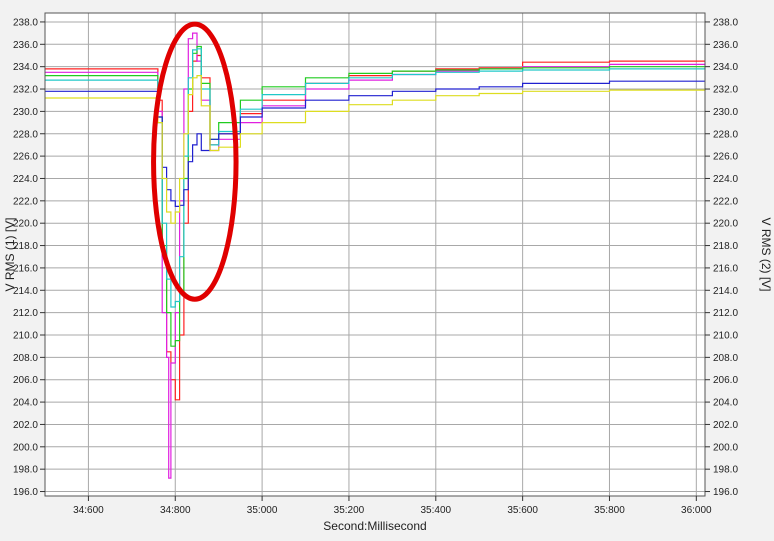 The image size is (774, 541). Describe the element at coordinates (725, 90) in the screenshot. I see `y-tick-label-right: 232.0` at that location.